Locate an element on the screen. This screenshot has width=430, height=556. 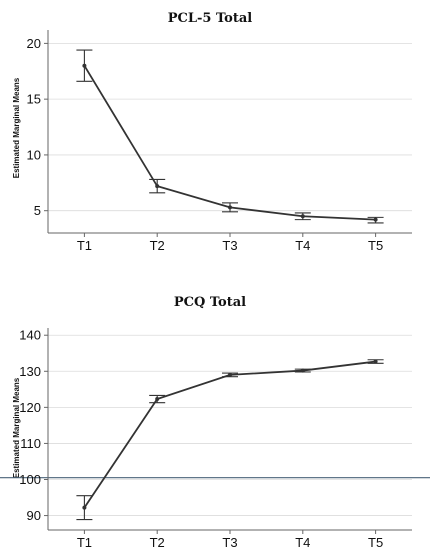
chart-title: PCL-5 Total is located at coordinates (210, 18).